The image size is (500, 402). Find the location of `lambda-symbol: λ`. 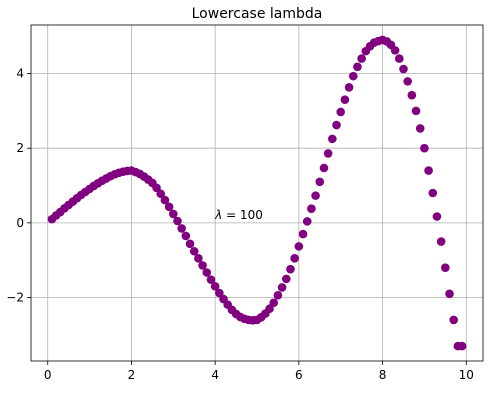

lambda-symbol: λ is located at coordinates (218, 215).